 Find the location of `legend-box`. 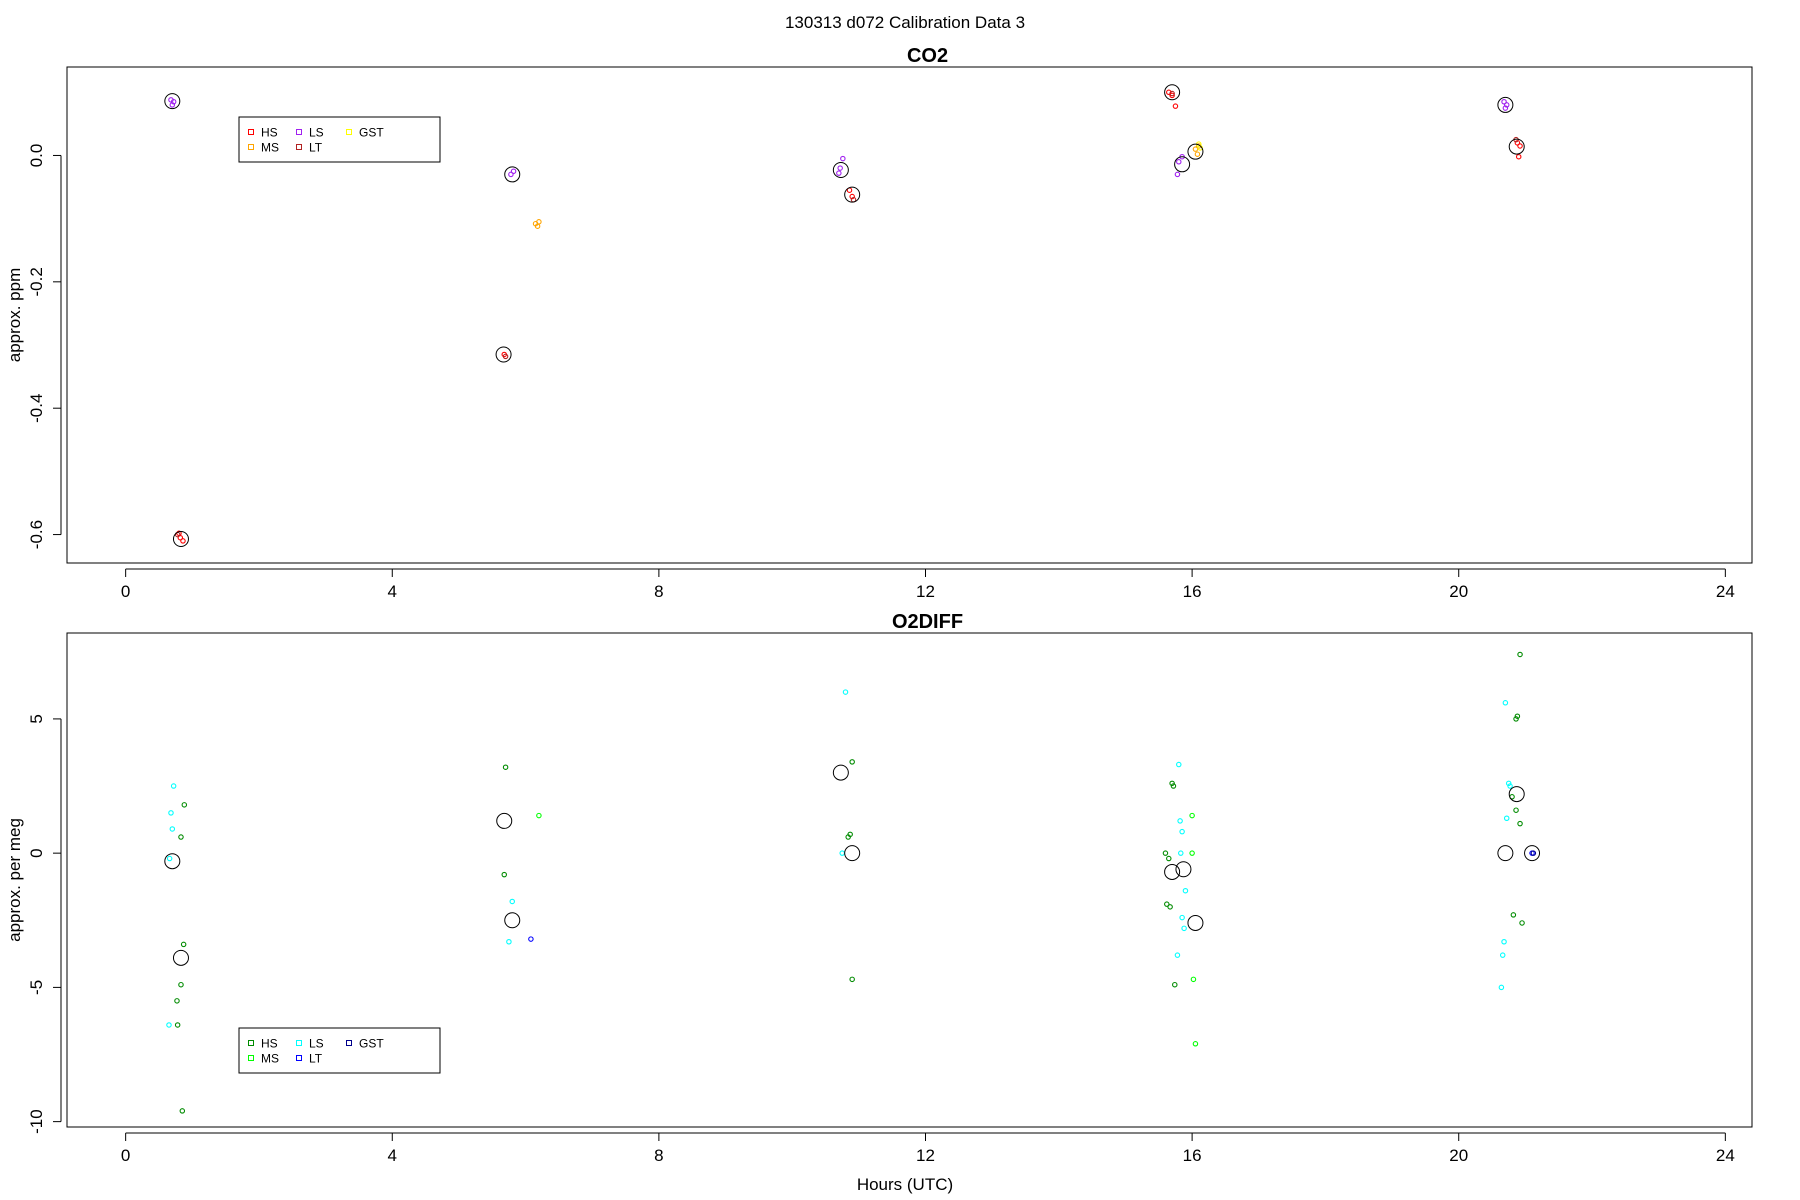

legend-box is located at coordinates (339, 1050).